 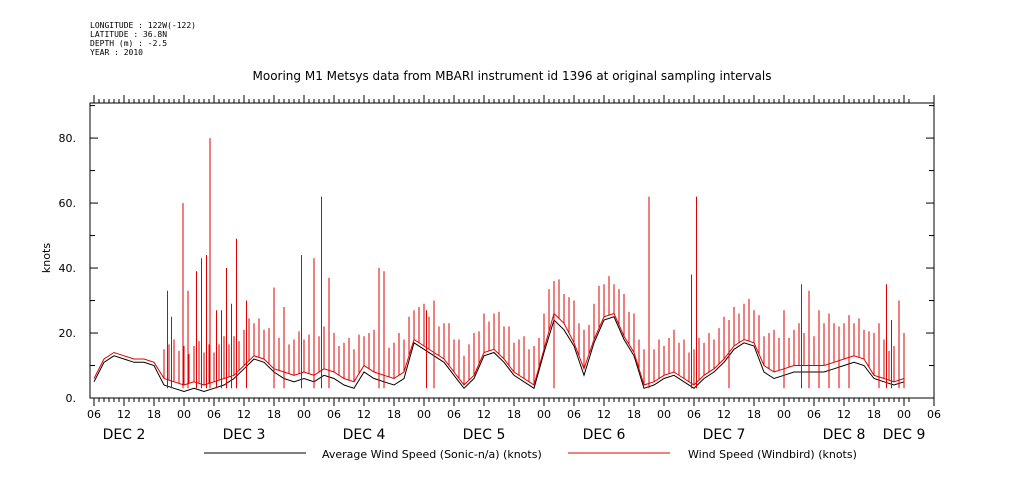 I want to click on day-label: DEC 2, so click(x=124, y=435).